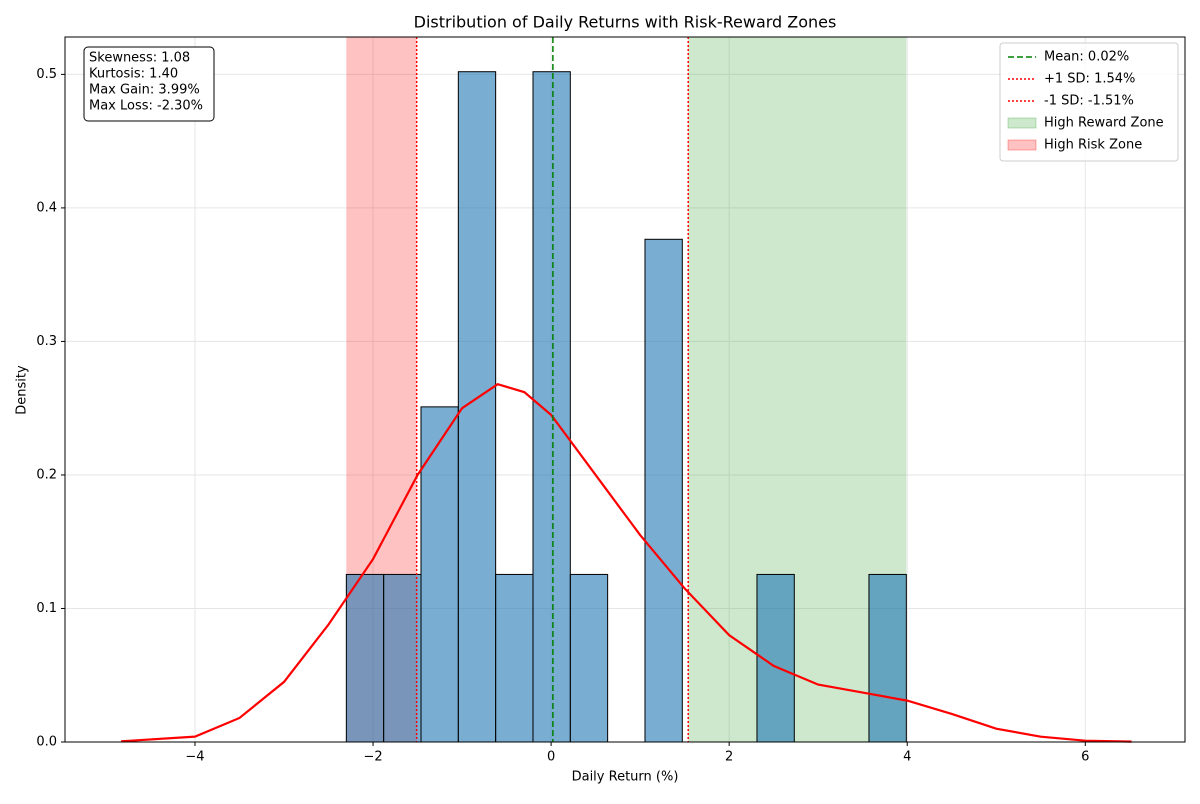 Image resolution: width=1200 pixels, height=804 pixels. I want to click on legend-box, so click(1089, 102).